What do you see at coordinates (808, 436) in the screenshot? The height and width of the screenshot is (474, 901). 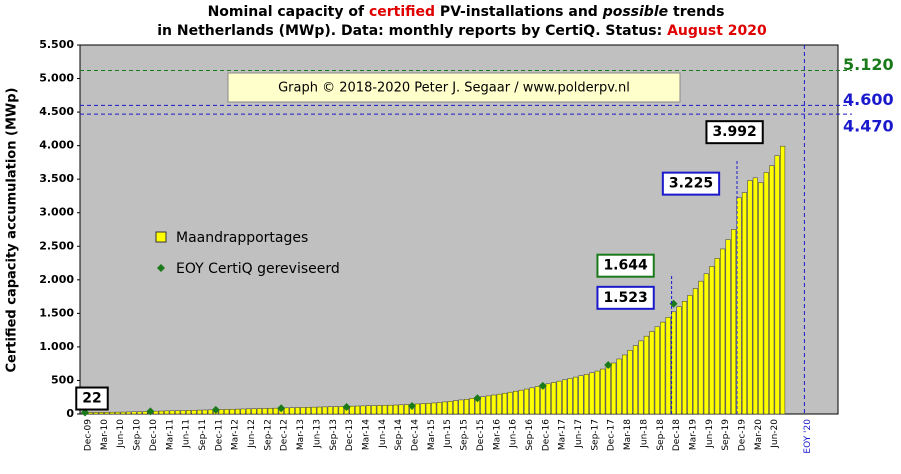 I see `x-tick-label: EOY '20` at bounding box center [808, 436].